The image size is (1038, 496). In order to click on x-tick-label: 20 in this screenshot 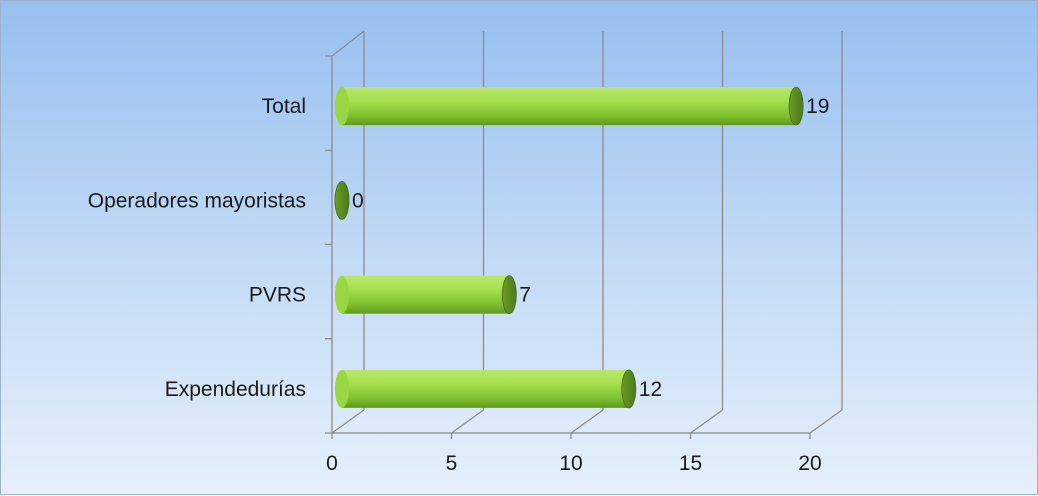, I will do `click(809, 463)`.